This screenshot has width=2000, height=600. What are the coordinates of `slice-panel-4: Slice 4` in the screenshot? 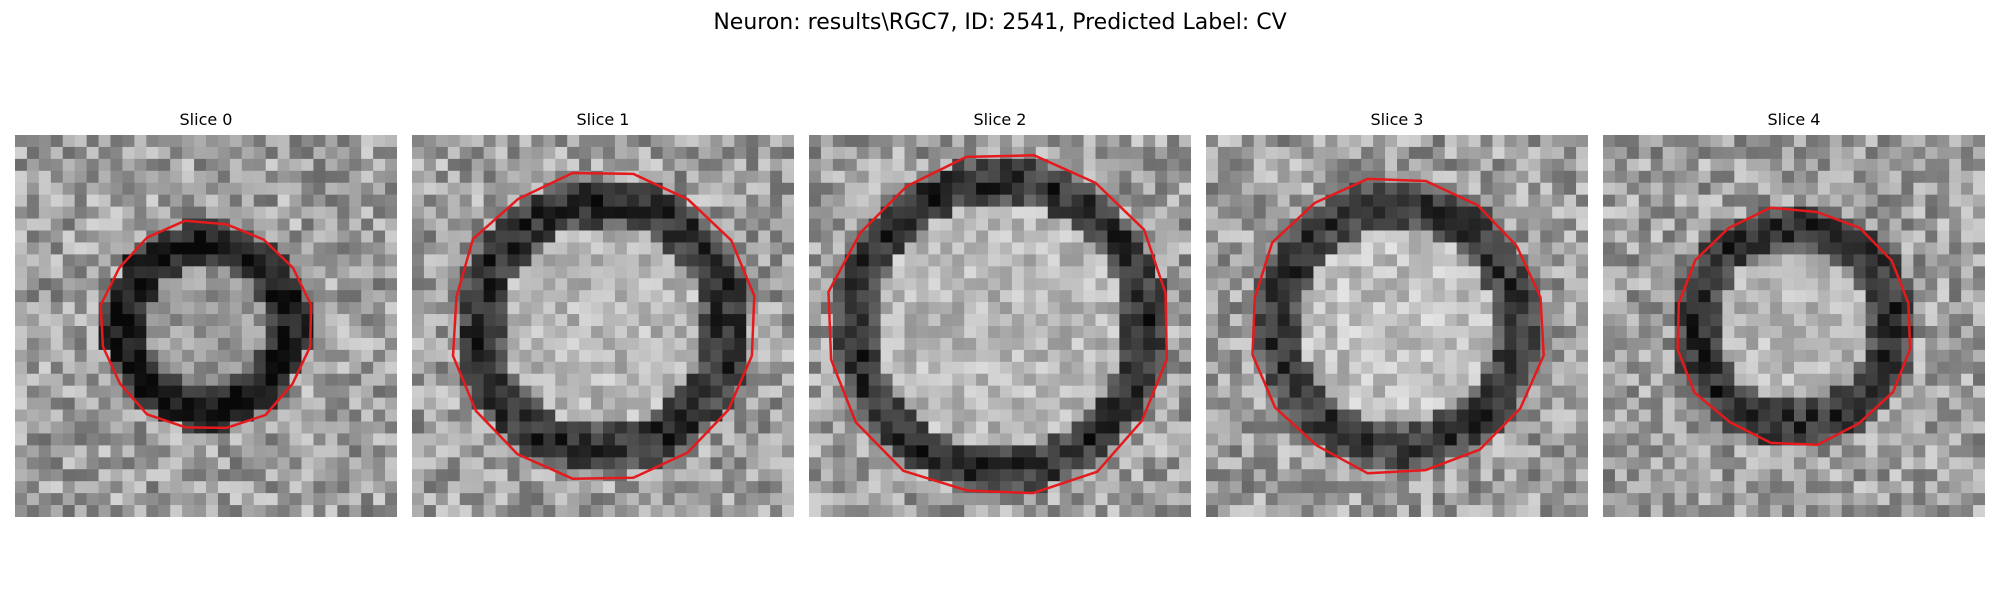 It's located at (1794, 313).